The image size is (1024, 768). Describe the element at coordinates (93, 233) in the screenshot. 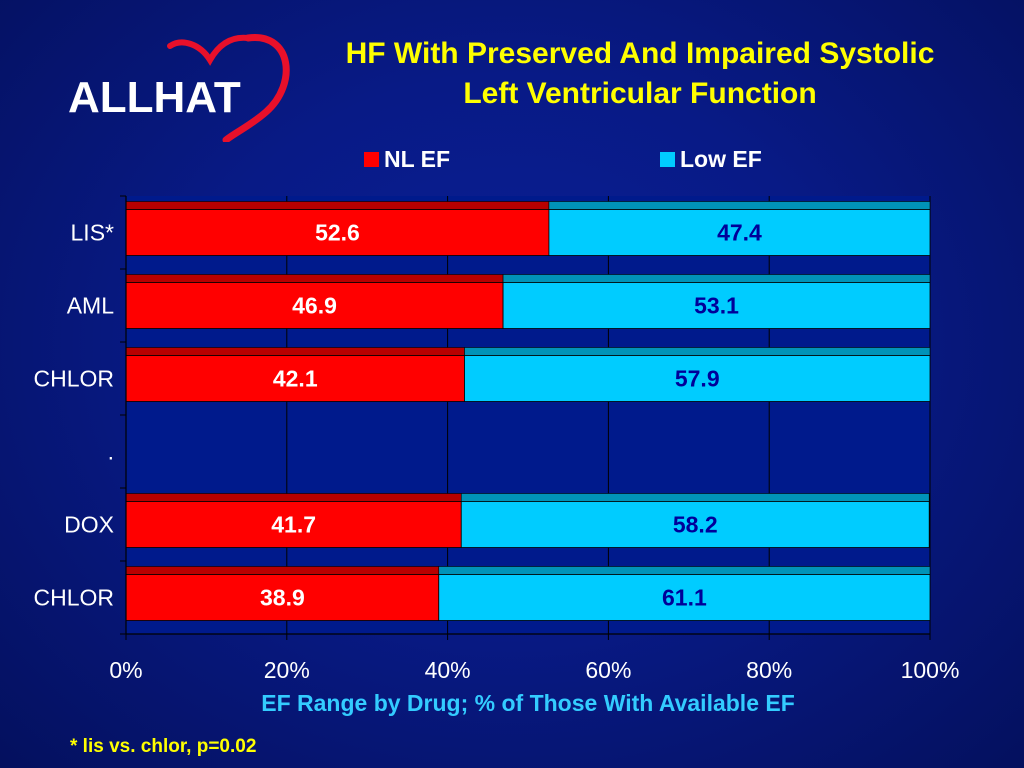

I see `category-label: LIS*` at that location.